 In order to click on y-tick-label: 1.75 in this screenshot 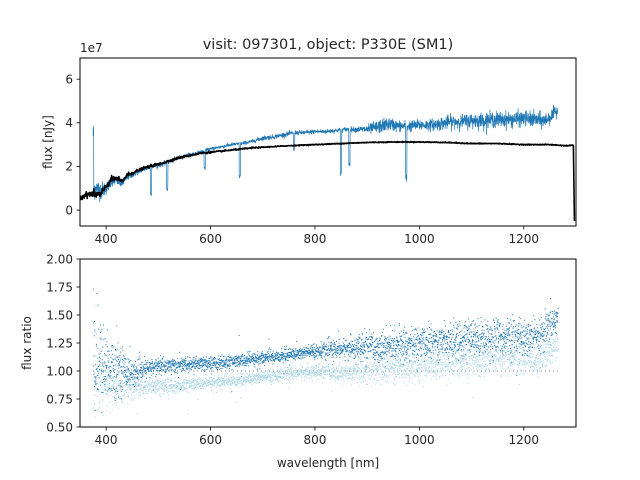, I will do `click(59, 287)`.